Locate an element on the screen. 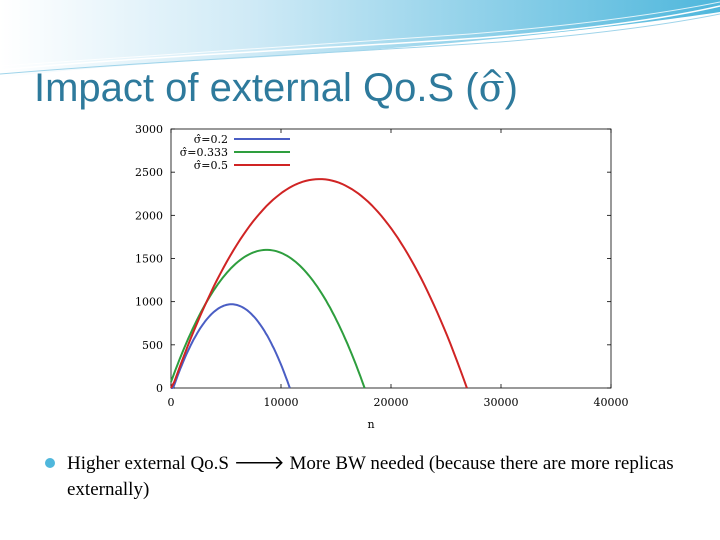  legend-label-2: σ̂=0.333 is located at coordinates (204, 152).